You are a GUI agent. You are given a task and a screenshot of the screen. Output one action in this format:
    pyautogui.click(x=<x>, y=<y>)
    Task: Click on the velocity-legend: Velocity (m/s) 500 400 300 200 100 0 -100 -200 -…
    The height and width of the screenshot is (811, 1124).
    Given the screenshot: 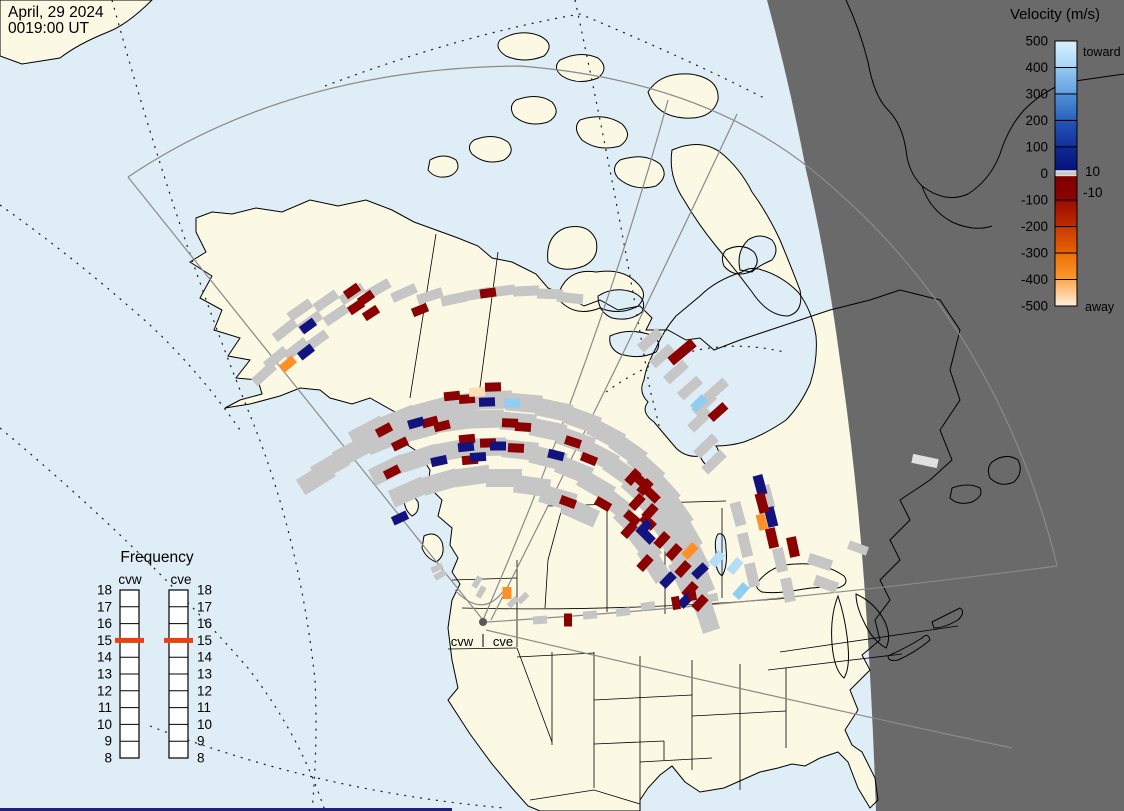 What is the action you would take?
    pyautogui.click(x=1065, y=160)
    